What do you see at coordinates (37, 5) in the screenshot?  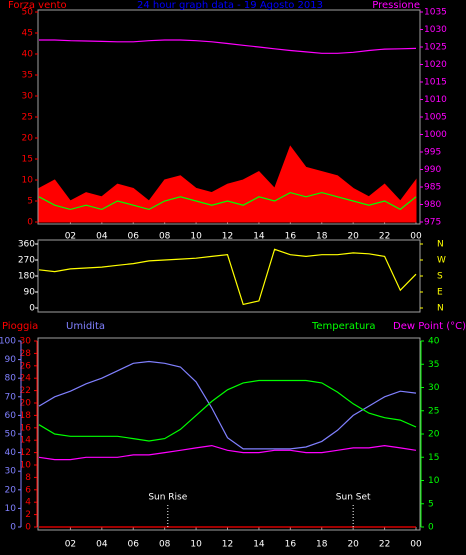 I see `axis-label: Forza vento` at bounding box center [37, 5].